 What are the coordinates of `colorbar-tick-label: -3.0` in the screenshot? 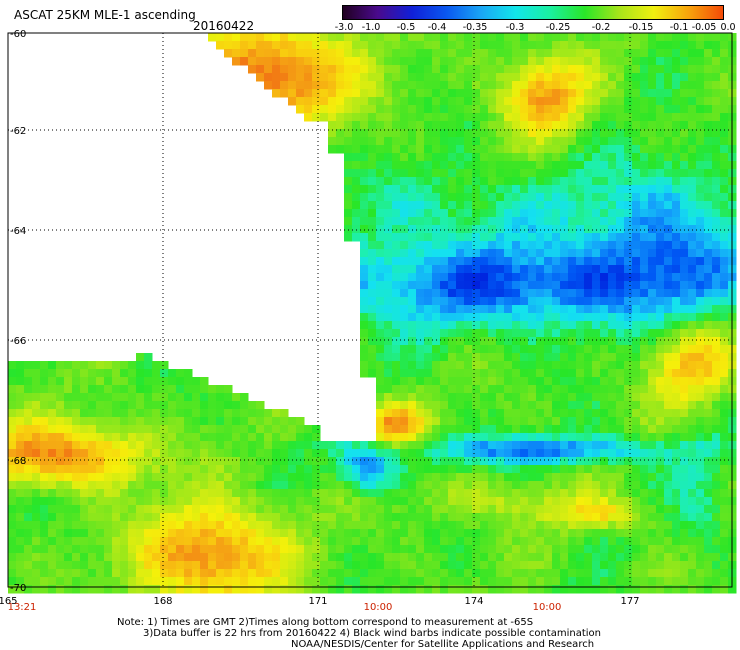 It's located at (344, 27).